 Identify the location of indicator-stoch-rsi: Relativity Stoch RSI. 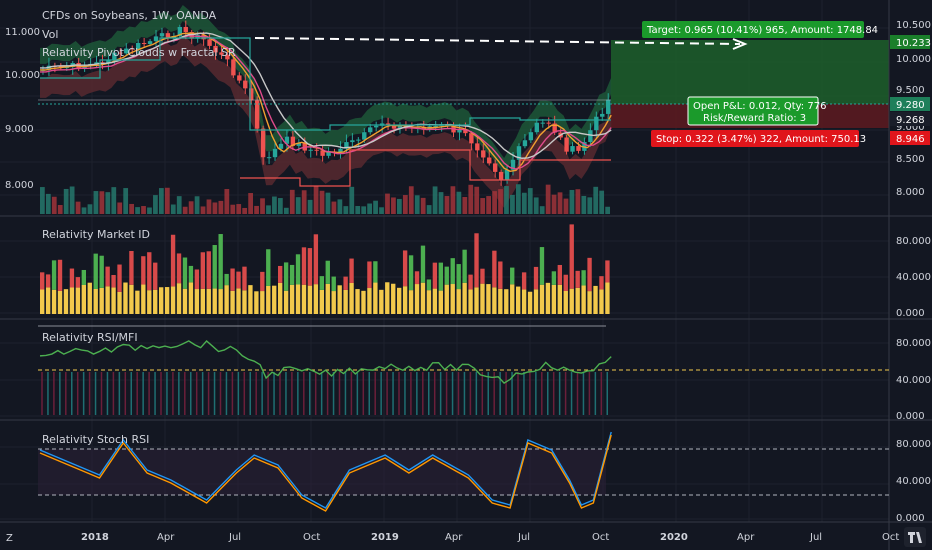
(95, 439).